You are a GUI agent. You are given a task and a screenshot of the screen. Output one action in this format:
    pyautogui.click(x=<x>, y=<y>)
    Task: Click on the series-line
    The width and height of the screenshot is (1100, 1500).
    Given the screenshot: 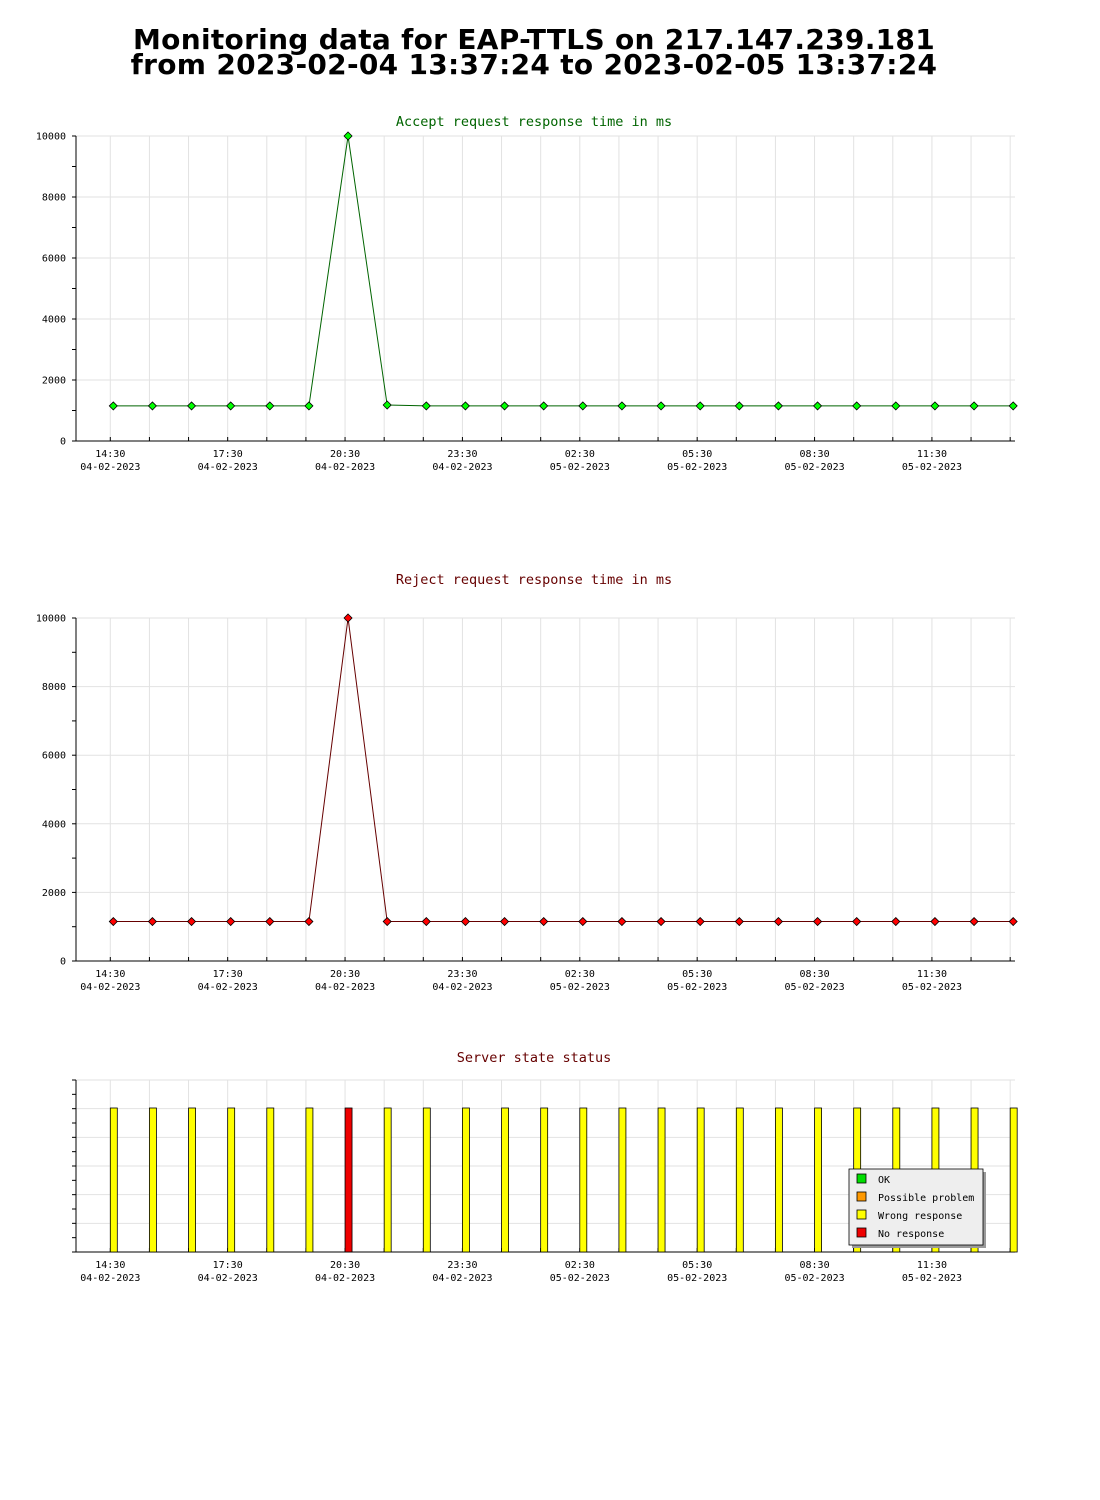 What is the action you would take?
    pyautogui.click(x=563, y=271)
    